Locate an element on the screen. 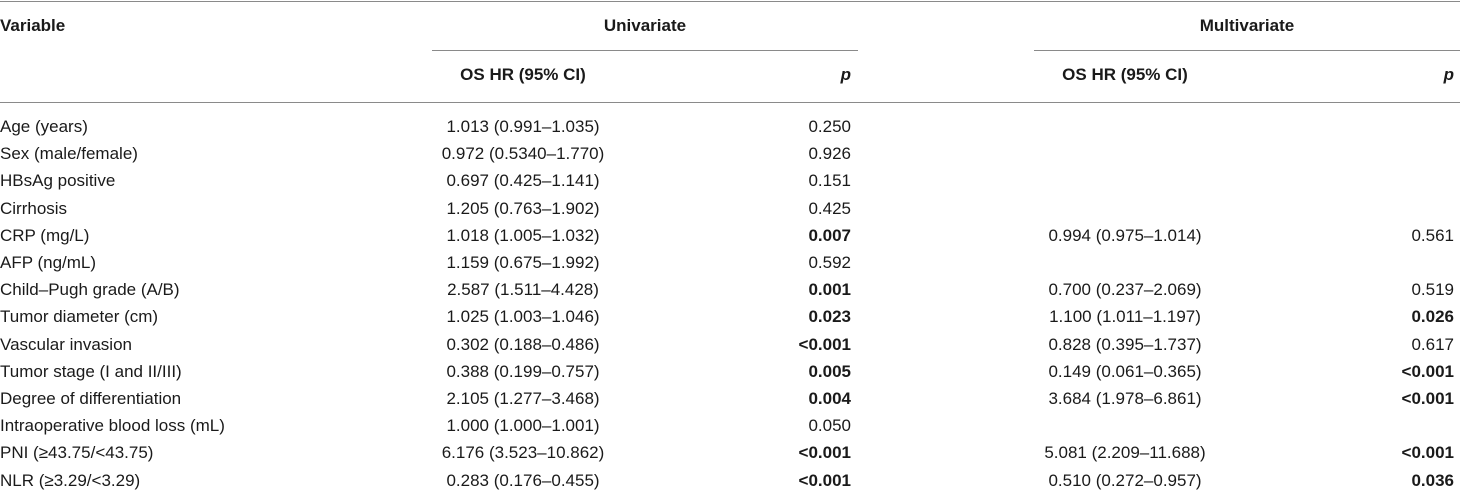  table-cell-uni-p: 0.001 is located at coordinates (829, 289).